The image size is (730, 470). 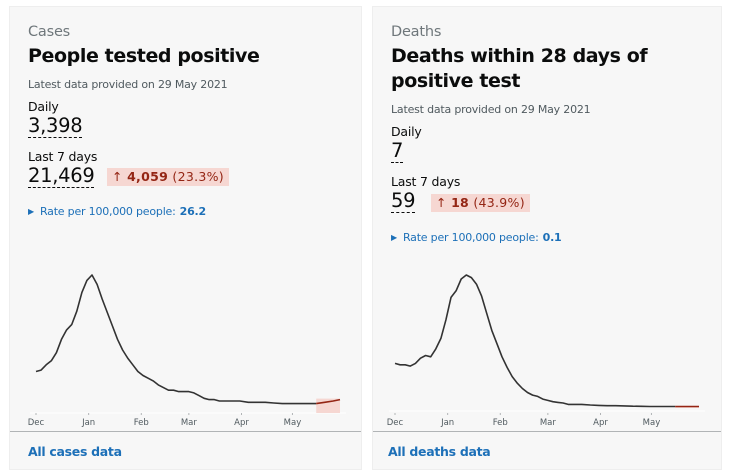 What do you see at coordinates (397, 151) in the screenshot?
I see `daily-value: 7` at bounding box center [397, 151].